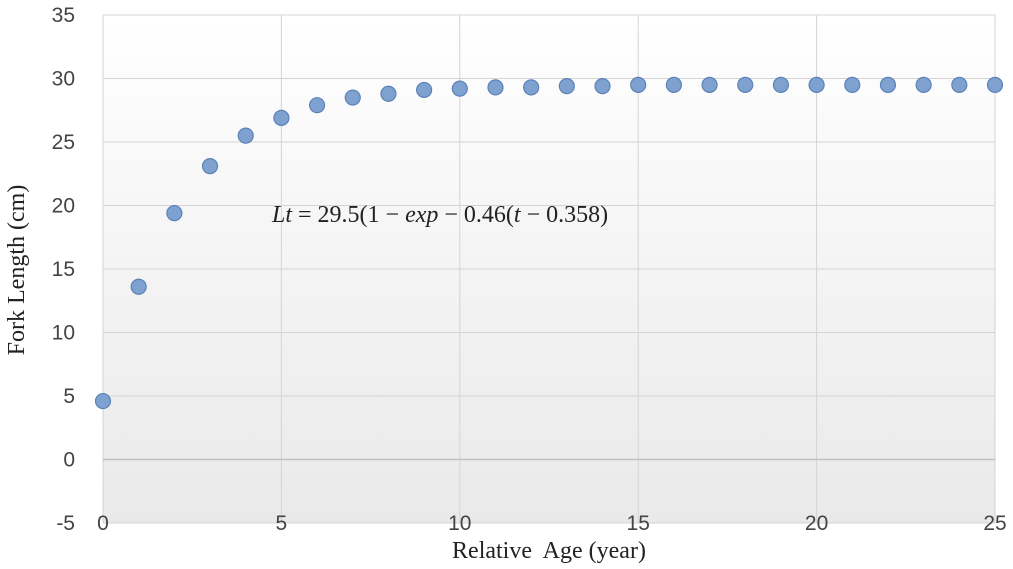 This screenshot has height=569, width=1013. I want to click on equation-annotation: Lt = 29.5(1 − exp − 0.46(t − 0.358), so click(439, 215).